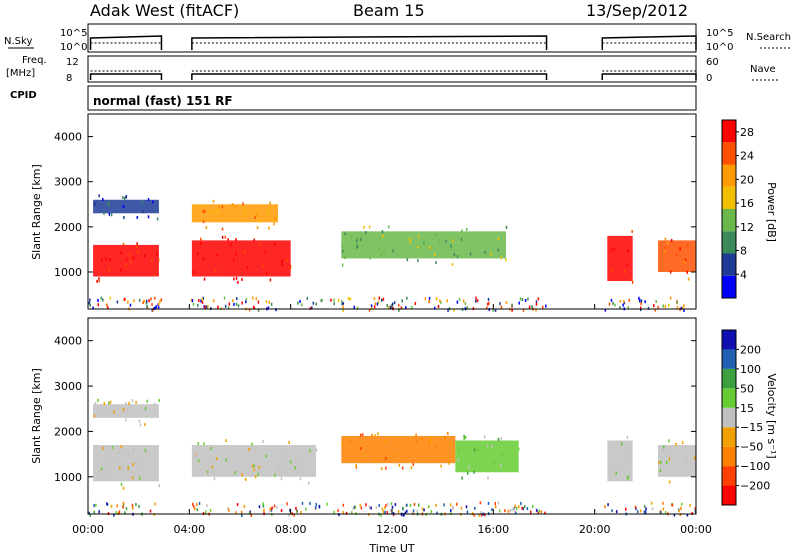 This screenshot has width=800, height=554. What do you see at coordinates (750, 369) in the screenshot?
I see `velocity-colorbar-tick-label: 100` at bounding box center [750, 369].